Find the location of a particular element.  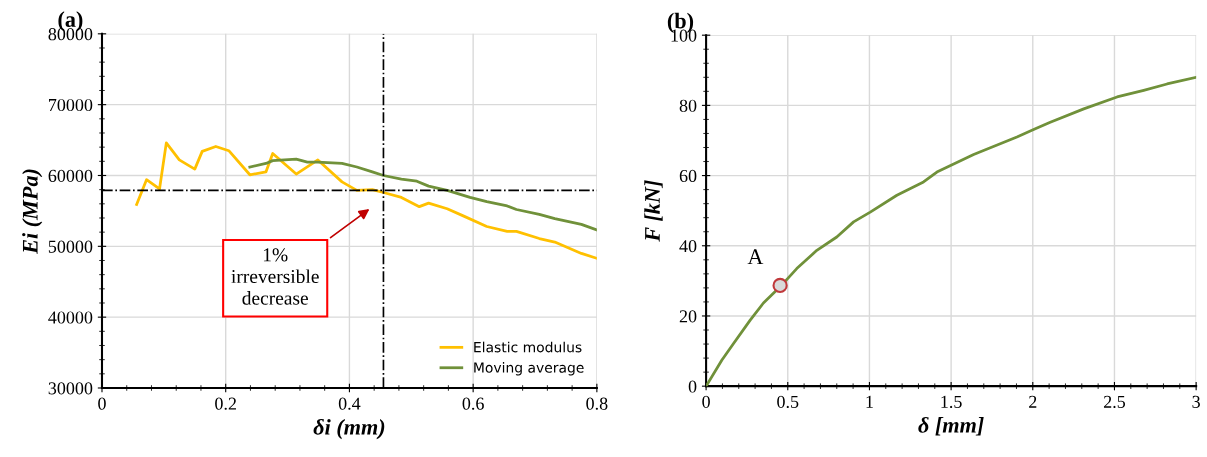

y-tick-label: 20 is located at coordinates (688, 316).